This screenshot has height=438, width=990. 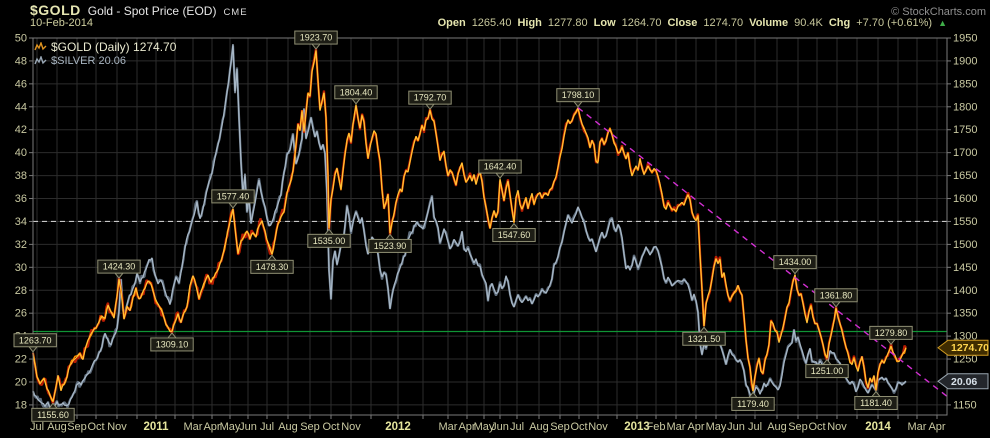 What do you see at coordinates (965, 107) in the screenshot?
I see `y-axis-label-right: 1800` at bounding box center [965, 107].